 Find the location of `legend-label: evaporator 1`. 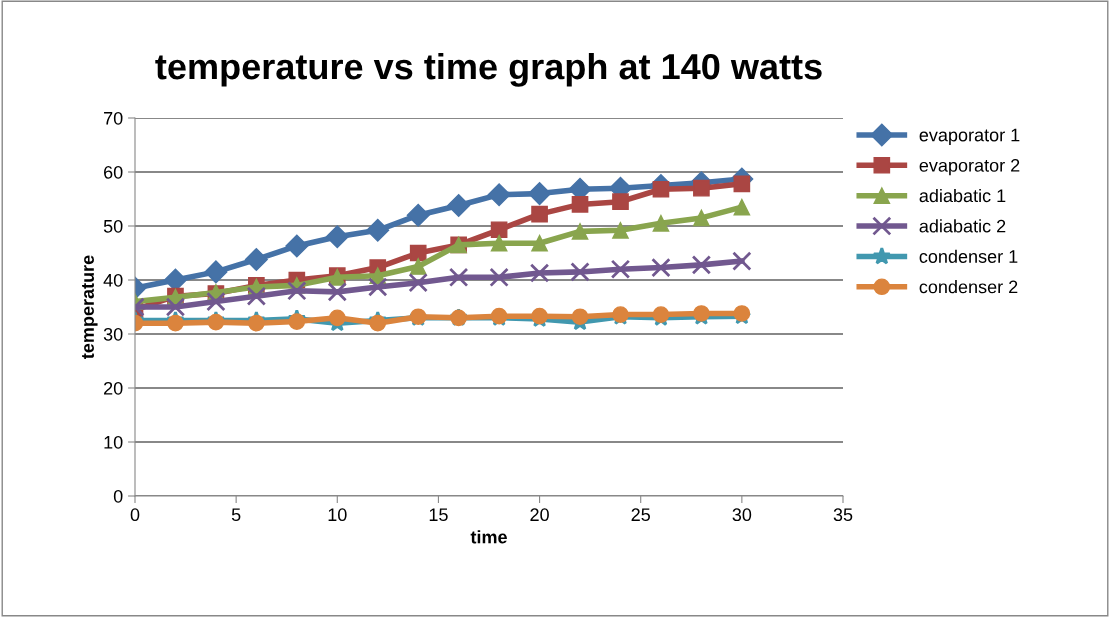

legend-label: evaporator 1 is located at coordinates (969, 136).